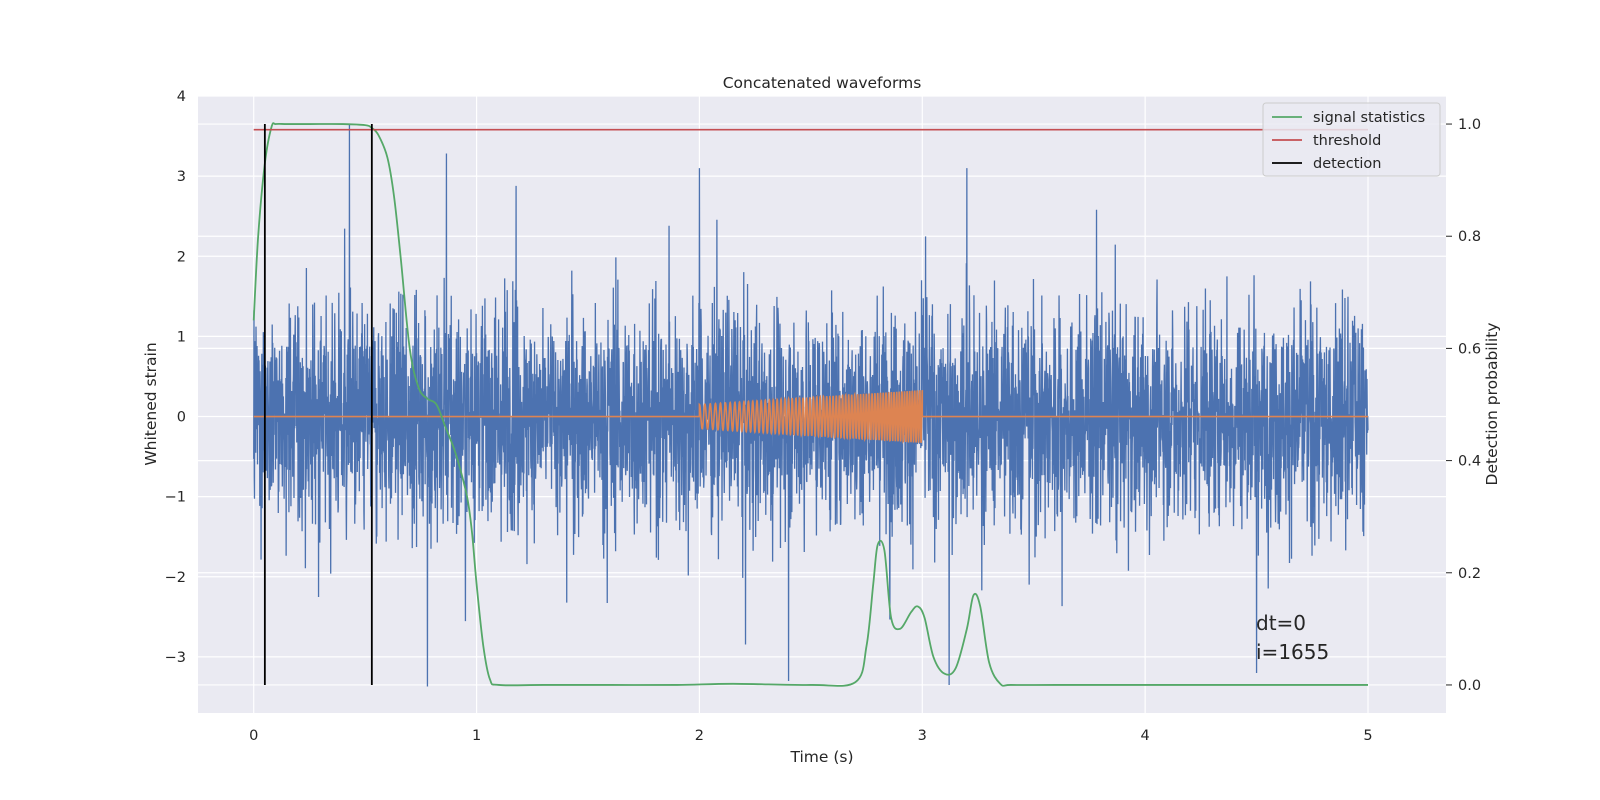 This screenshot has width=1600, height=800. I want to click on y-tick-label: 3, so click(181, 177).